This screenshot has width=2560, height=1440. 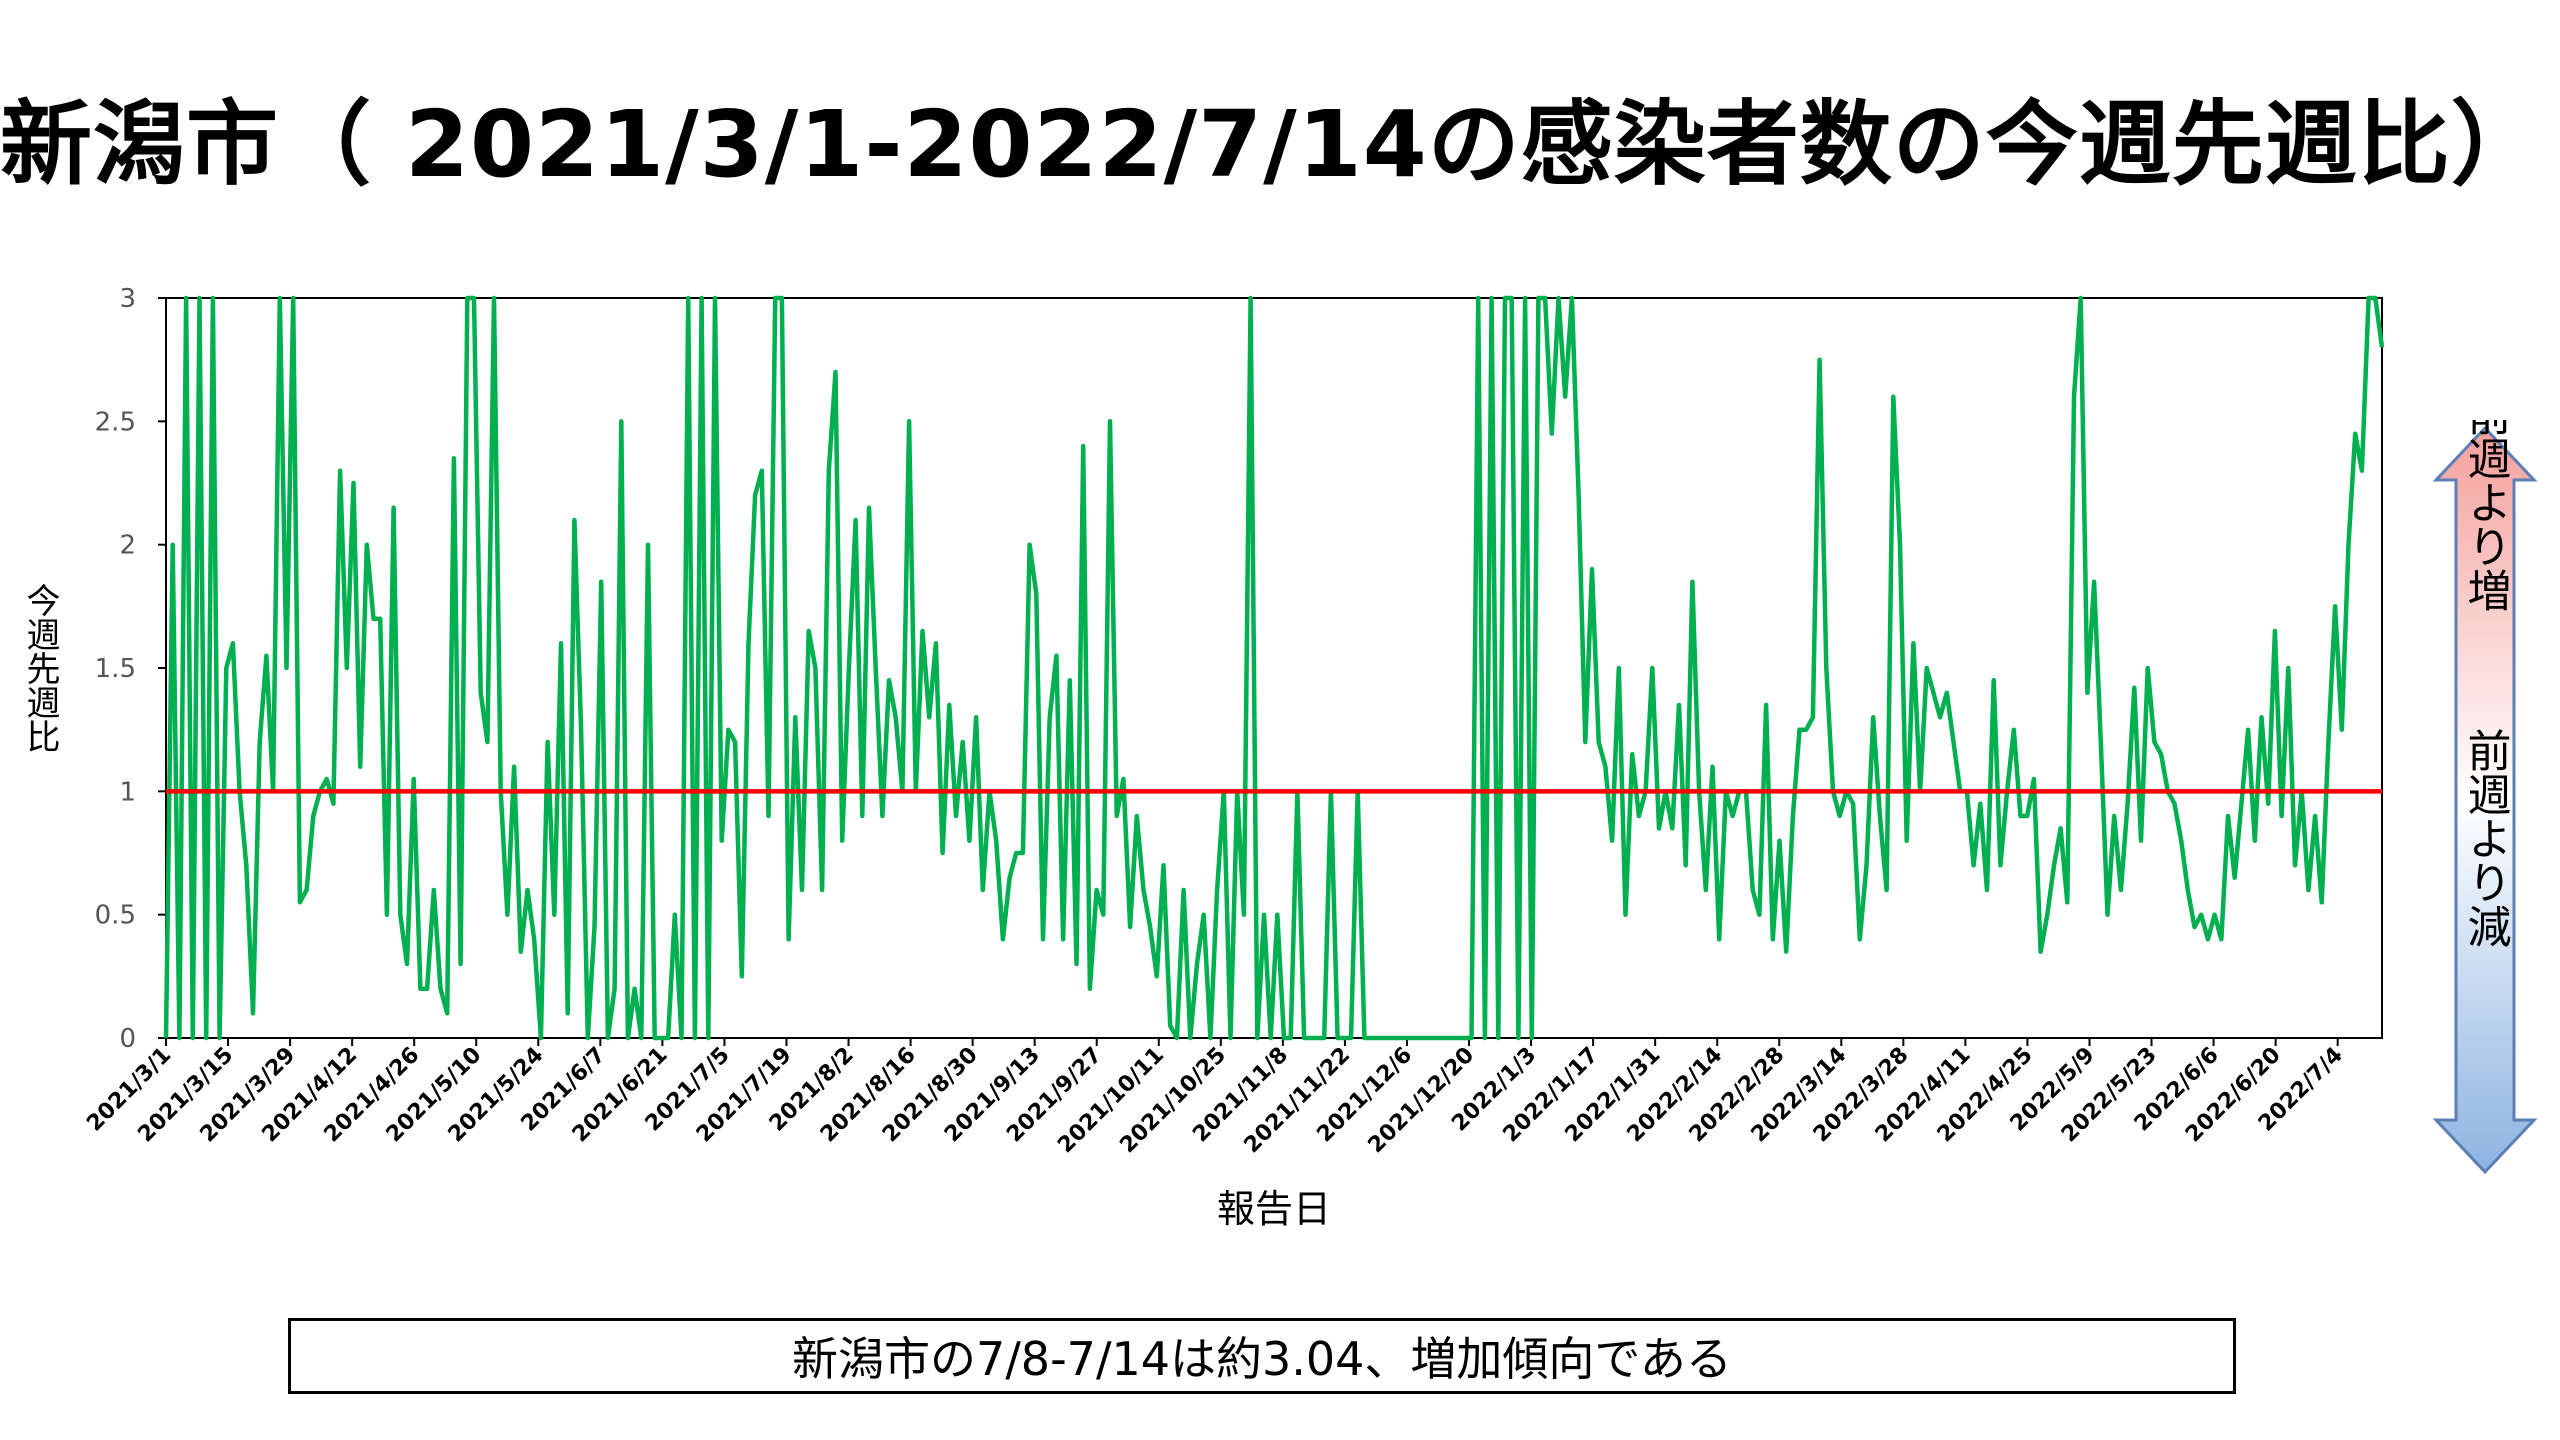 What do you see at coordinates (2485, 838) in the screenshot?
I see `down-label: 前週より減` at bounding box center [2485, 838].